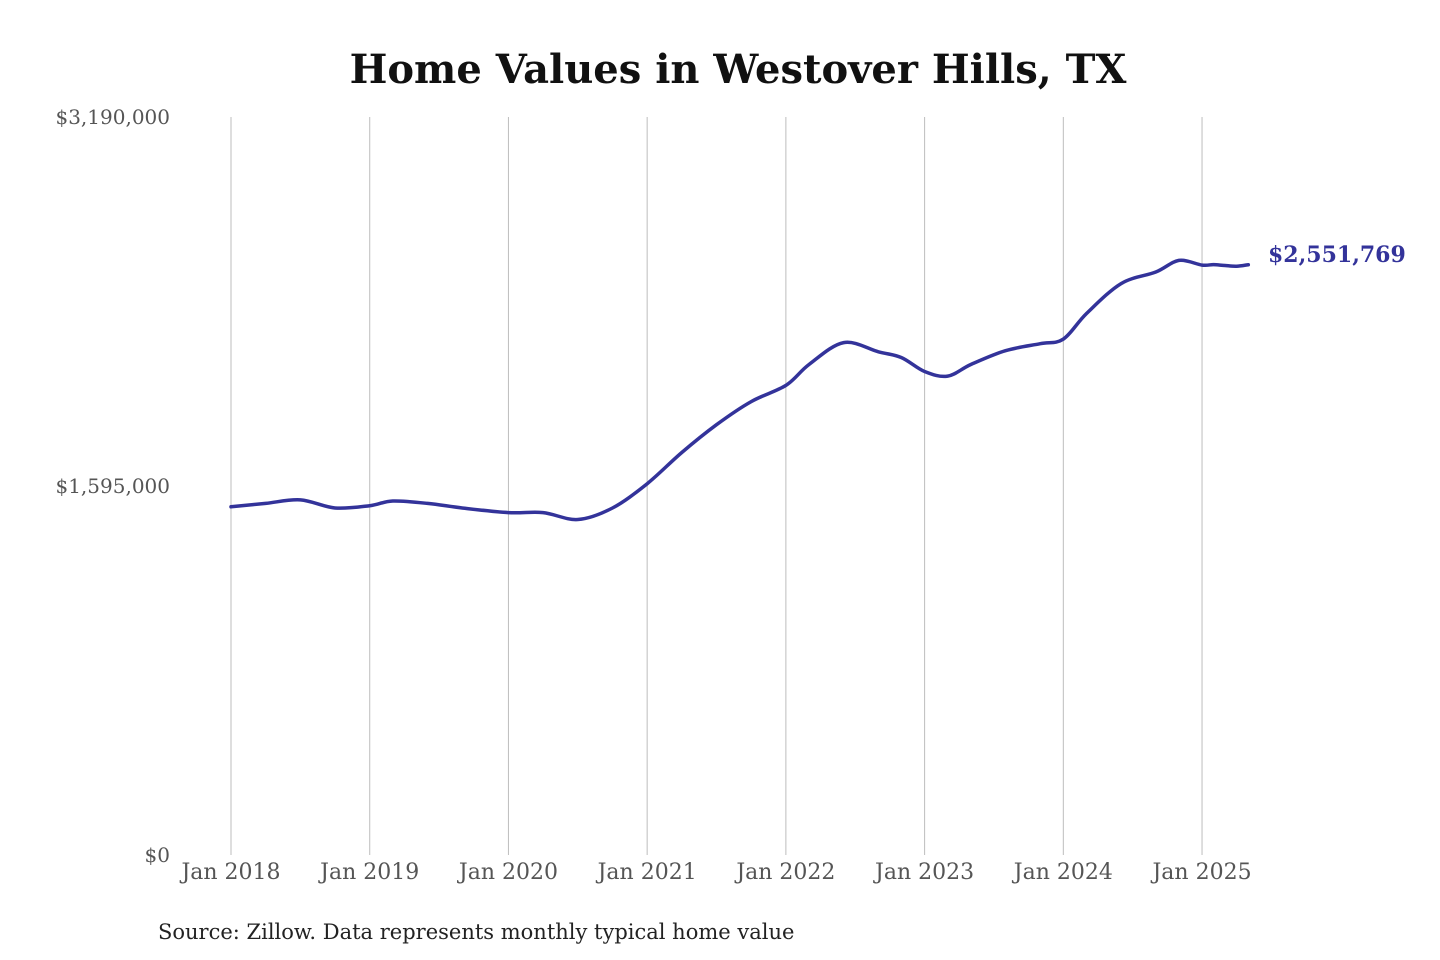 This screenshot has width=1440, height=960. I want to click on x-tick-label: Jan 2018, so click(229, 872).